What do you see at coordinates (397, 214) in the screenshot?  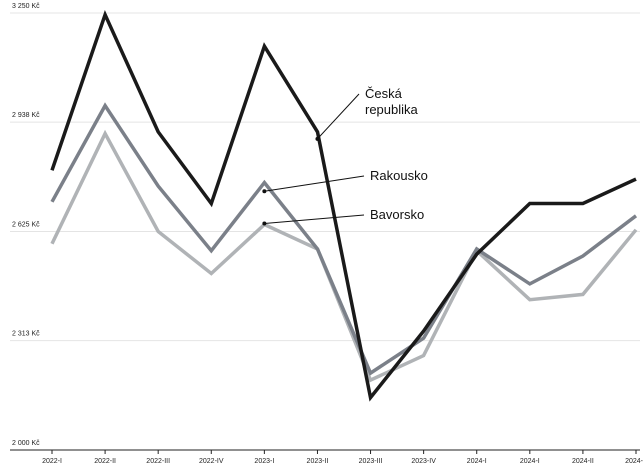 I see `series-label: Bavorsko` at bounding box center [397, 214].